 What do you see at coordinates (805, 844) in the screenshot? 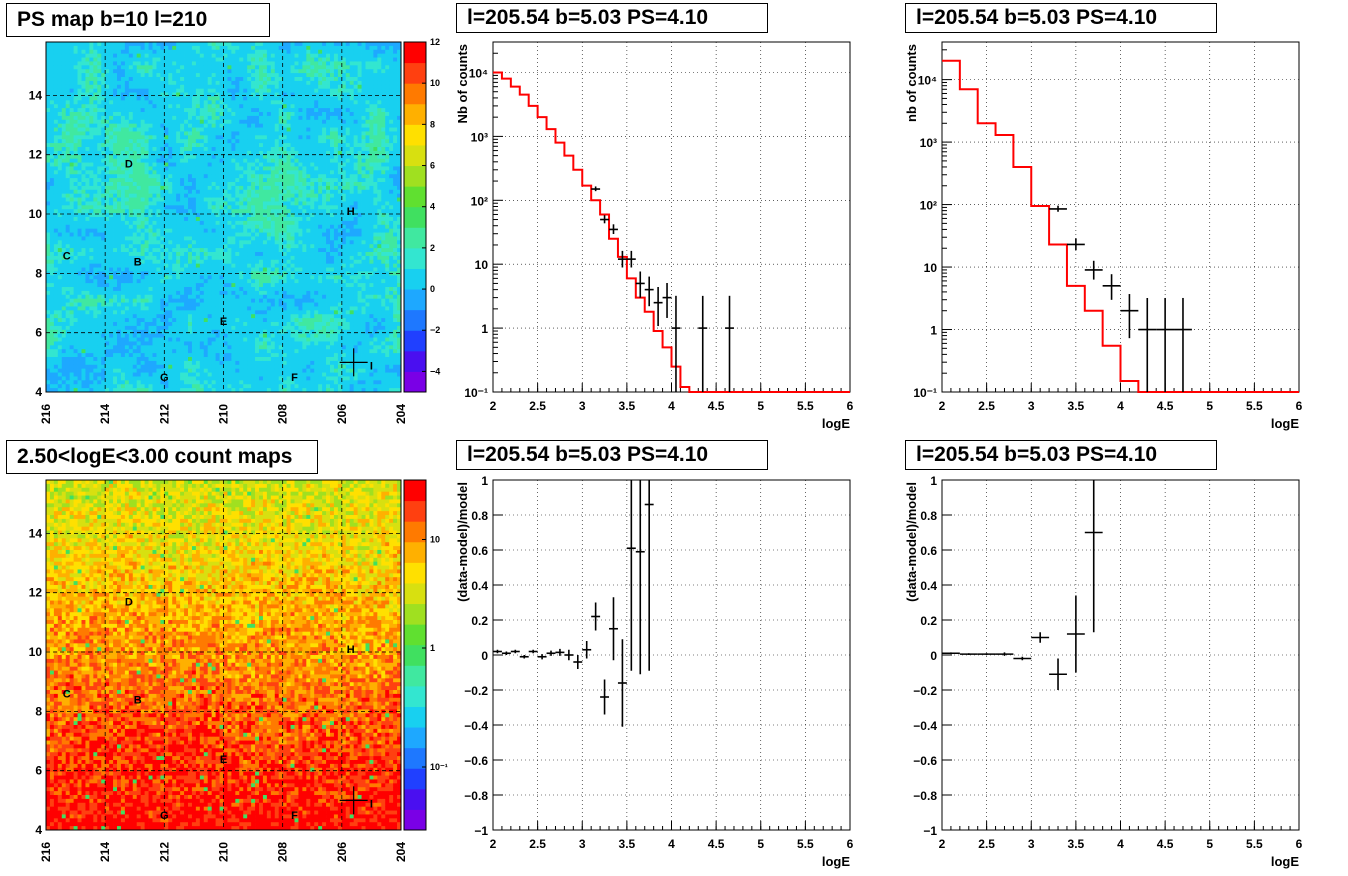
I see `plot3-x-tick-label: 5.5` at bounding box center [805, 844].